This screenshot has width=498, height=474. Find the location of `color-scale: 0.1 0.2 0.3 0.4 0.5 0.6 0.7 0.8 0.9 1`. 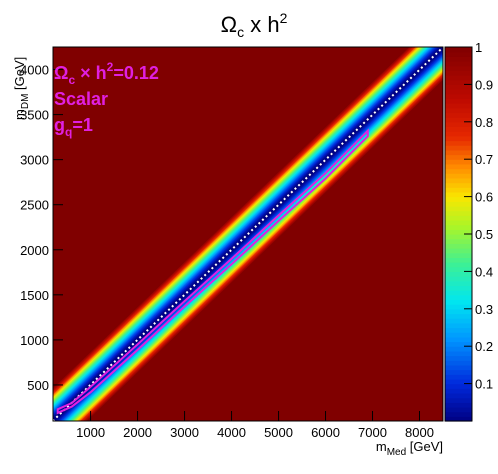

color-scale: 0.1 0.2 0.3 0.4 0.5 0.6 0.7 0.8 0.9 1 is located at coordinates (468, 231).